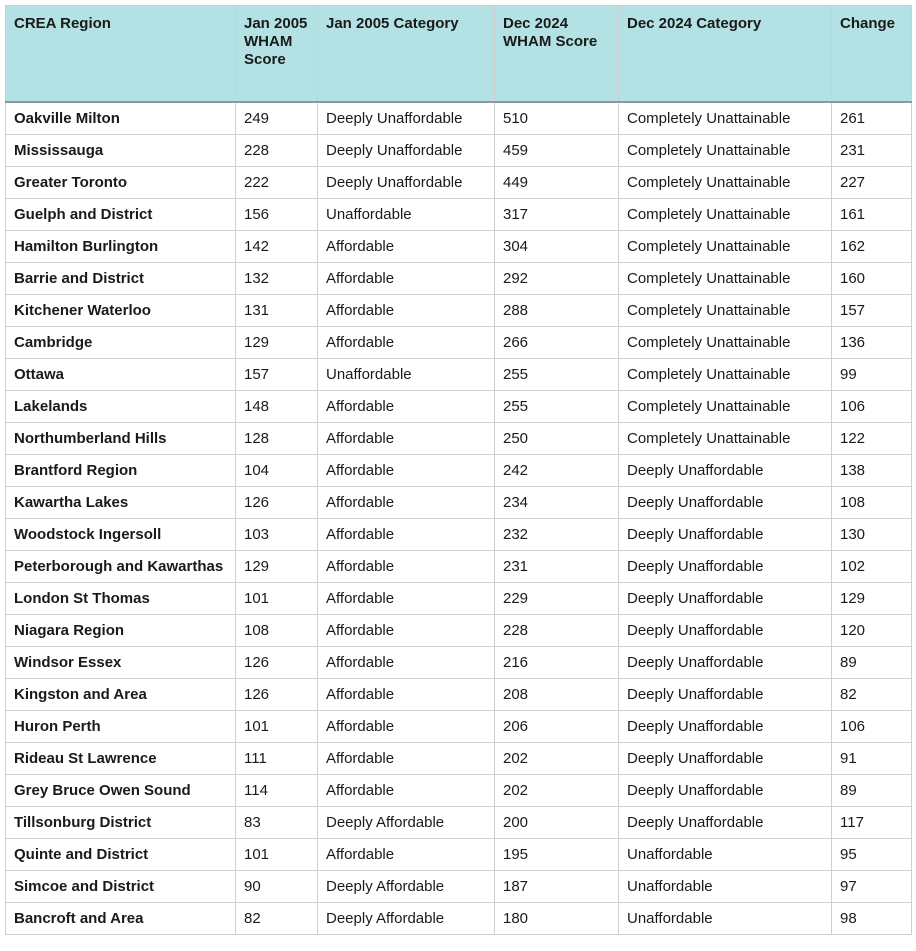 The height and width of the screenshot is (951, 916). I want to click on data-cell: 255, so click(556, 374).